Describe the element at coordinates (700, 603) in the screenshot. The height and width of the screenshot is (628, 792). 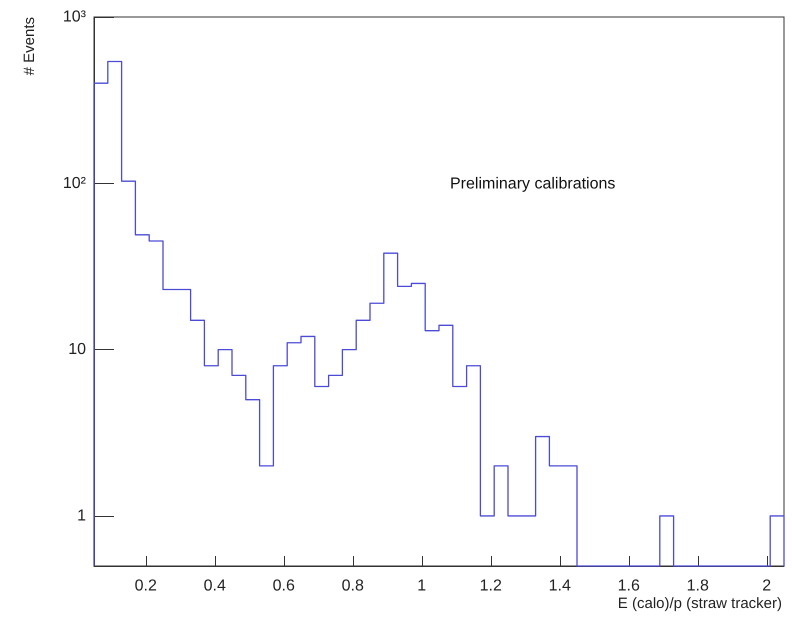
I see `x-axis-title: E (calo)/p (straw tracker)` at that location.